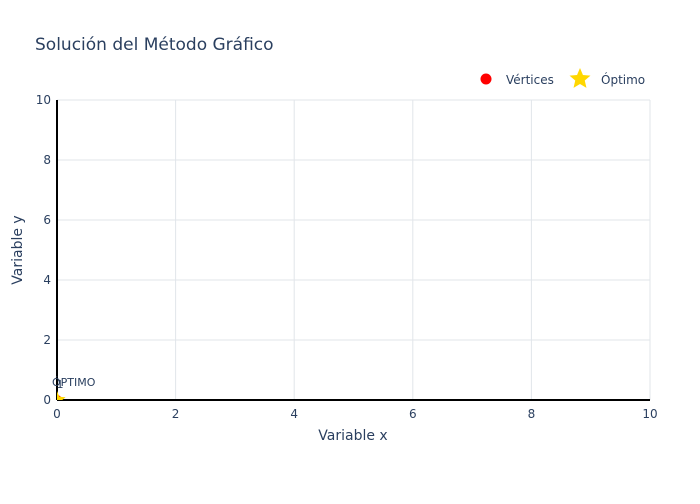  Describe the element at coordinates (47, 280) in the screenshot. I see `y-tick-label: 4` at that location.